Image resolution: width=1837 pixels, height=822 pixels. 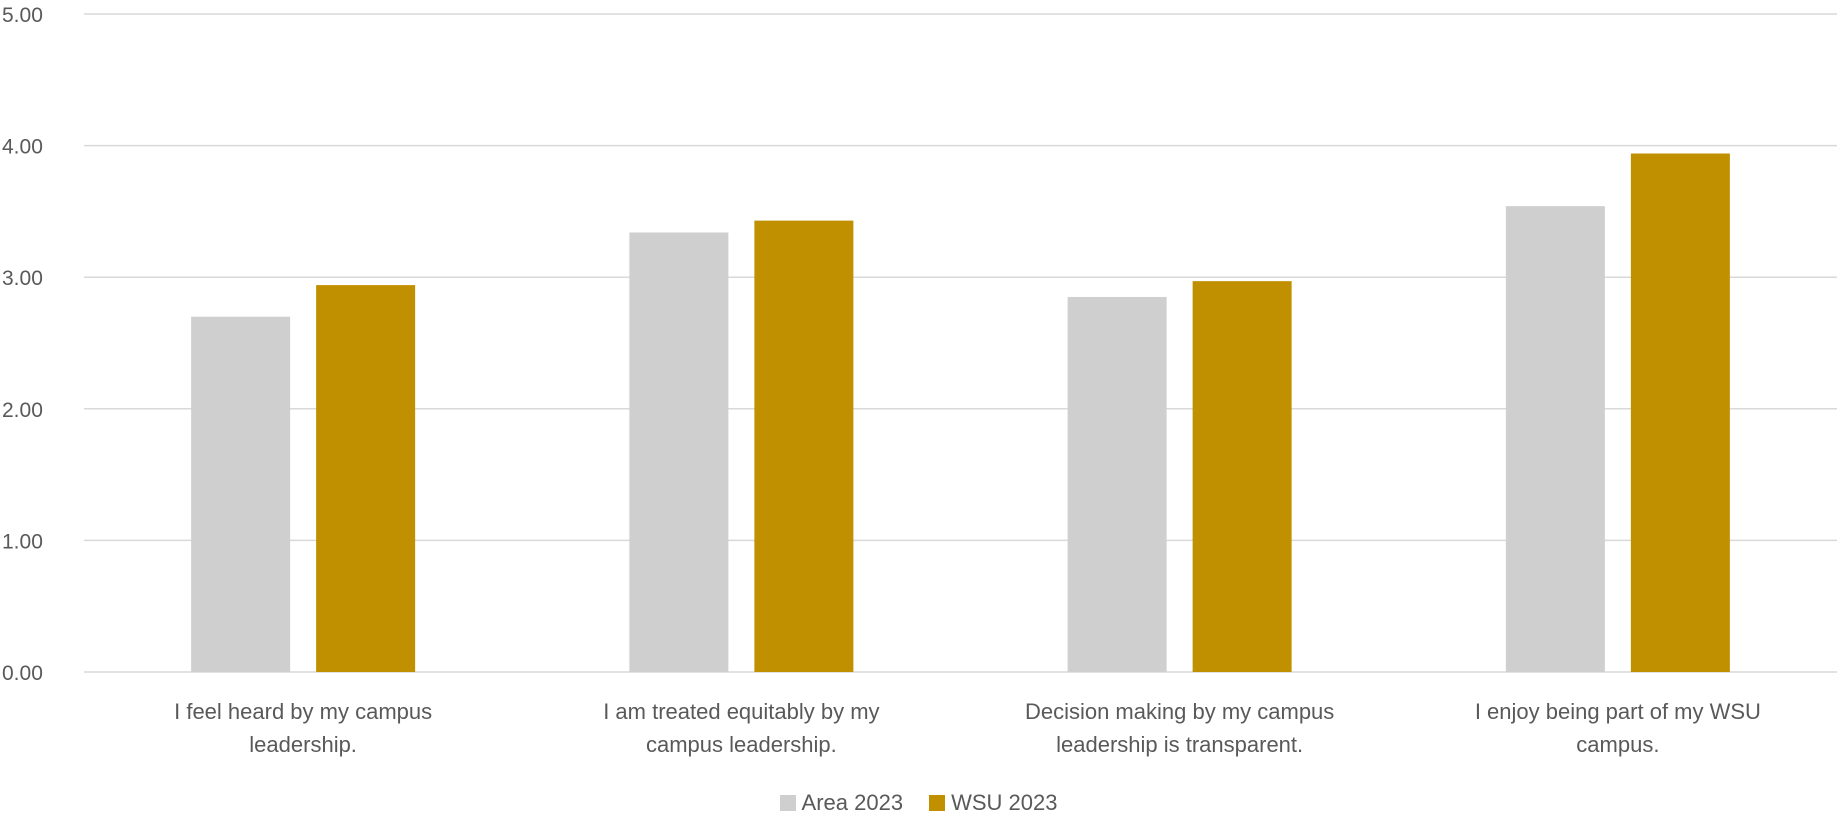 I want to click on x-category-label-line: campus., so click(x=1617, y=744).